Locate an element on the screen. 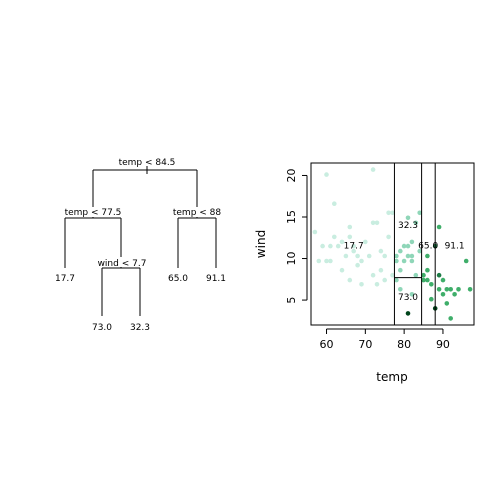 This screenshot has height=504, width=504. y-axis: 5 10 15 20 is located at coordinates (296, 236).